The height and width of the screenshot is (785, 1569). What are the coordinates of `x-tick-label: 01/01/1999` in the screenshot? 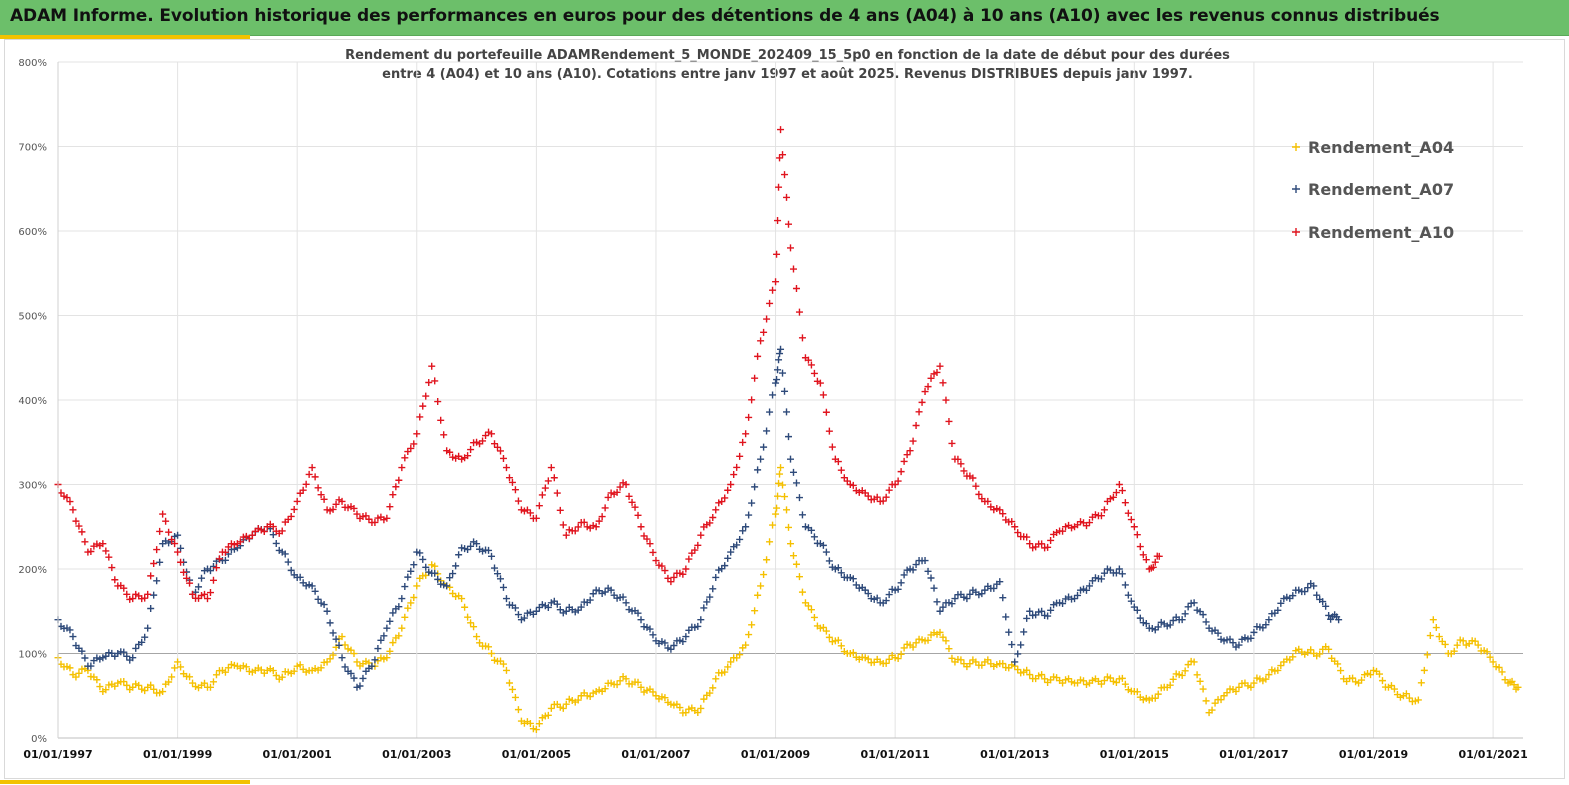 It's located at (177, 754).